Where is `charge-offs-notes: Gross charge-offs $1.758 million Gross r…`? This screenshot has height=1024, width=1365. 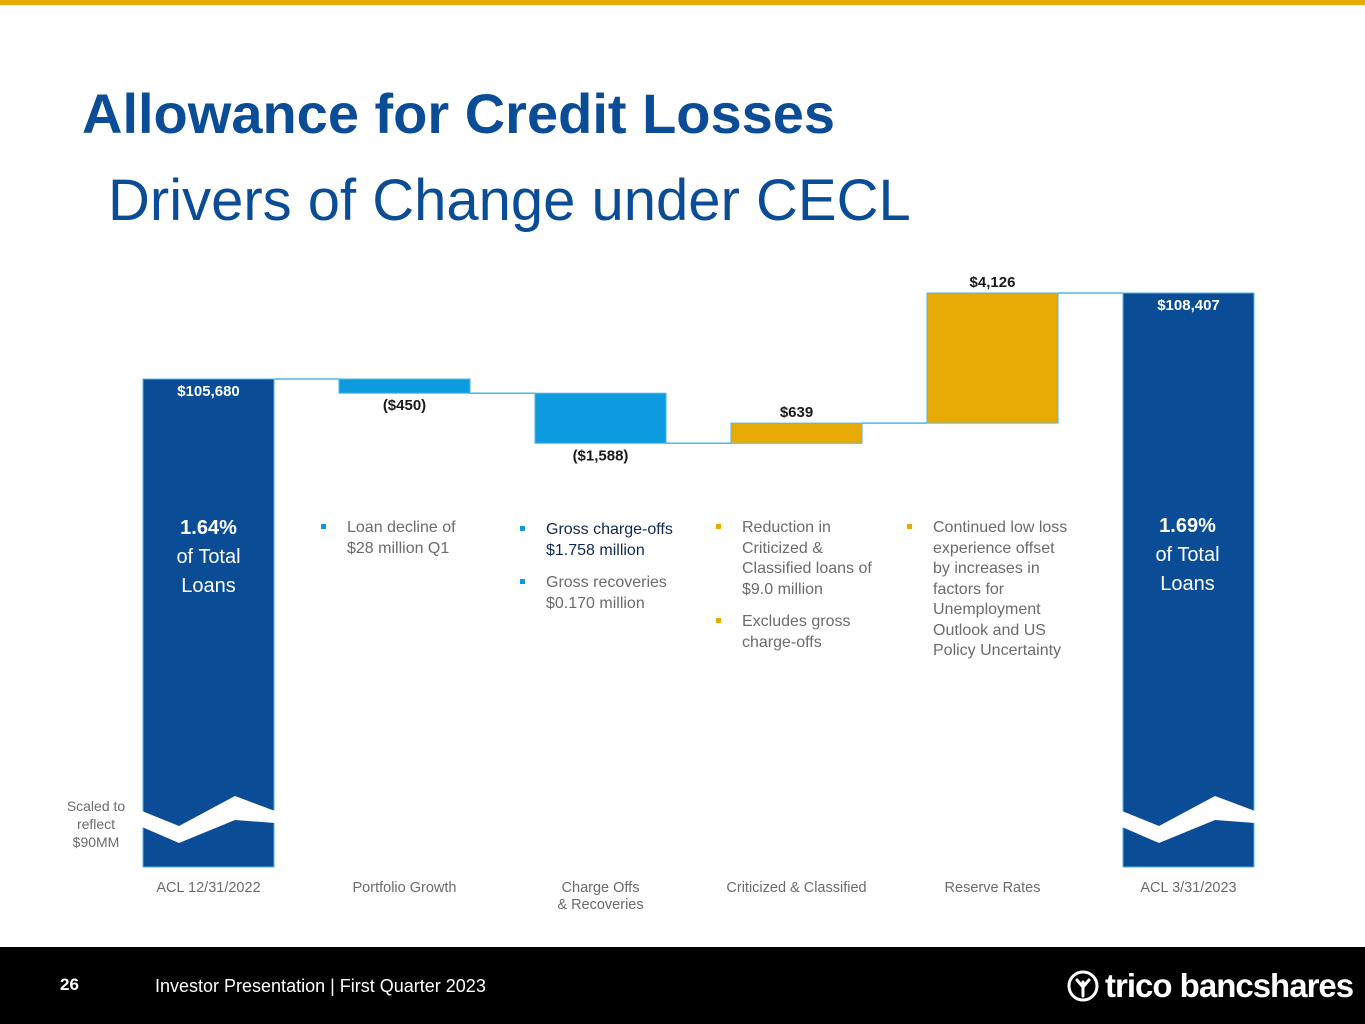
charge-offs-notes: Gross charge-offs $1.758 million Gross r… is located at coordinates (607, 573).